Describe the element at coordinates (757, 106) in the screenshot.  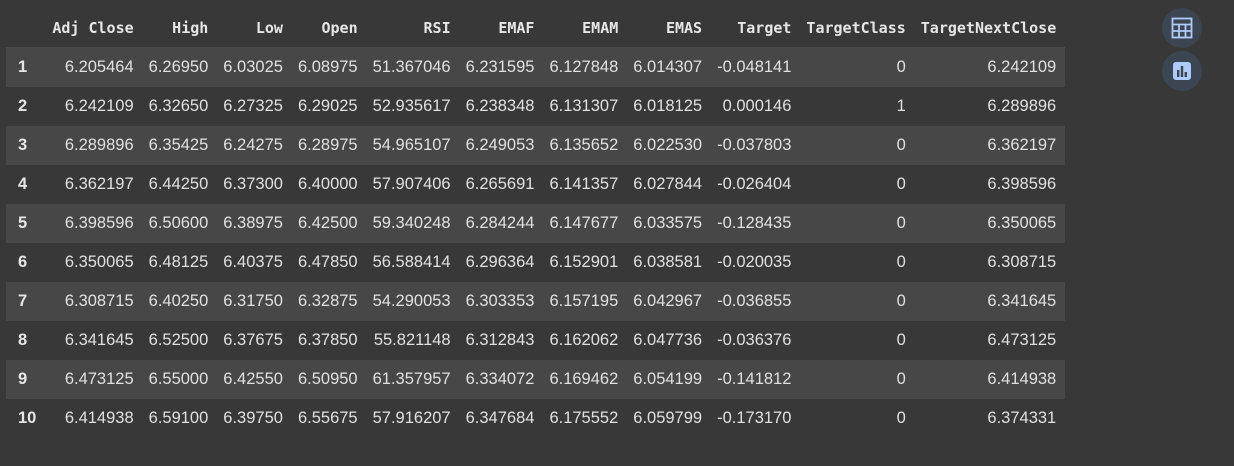
I see `table-cell: 0.000146` at that location.